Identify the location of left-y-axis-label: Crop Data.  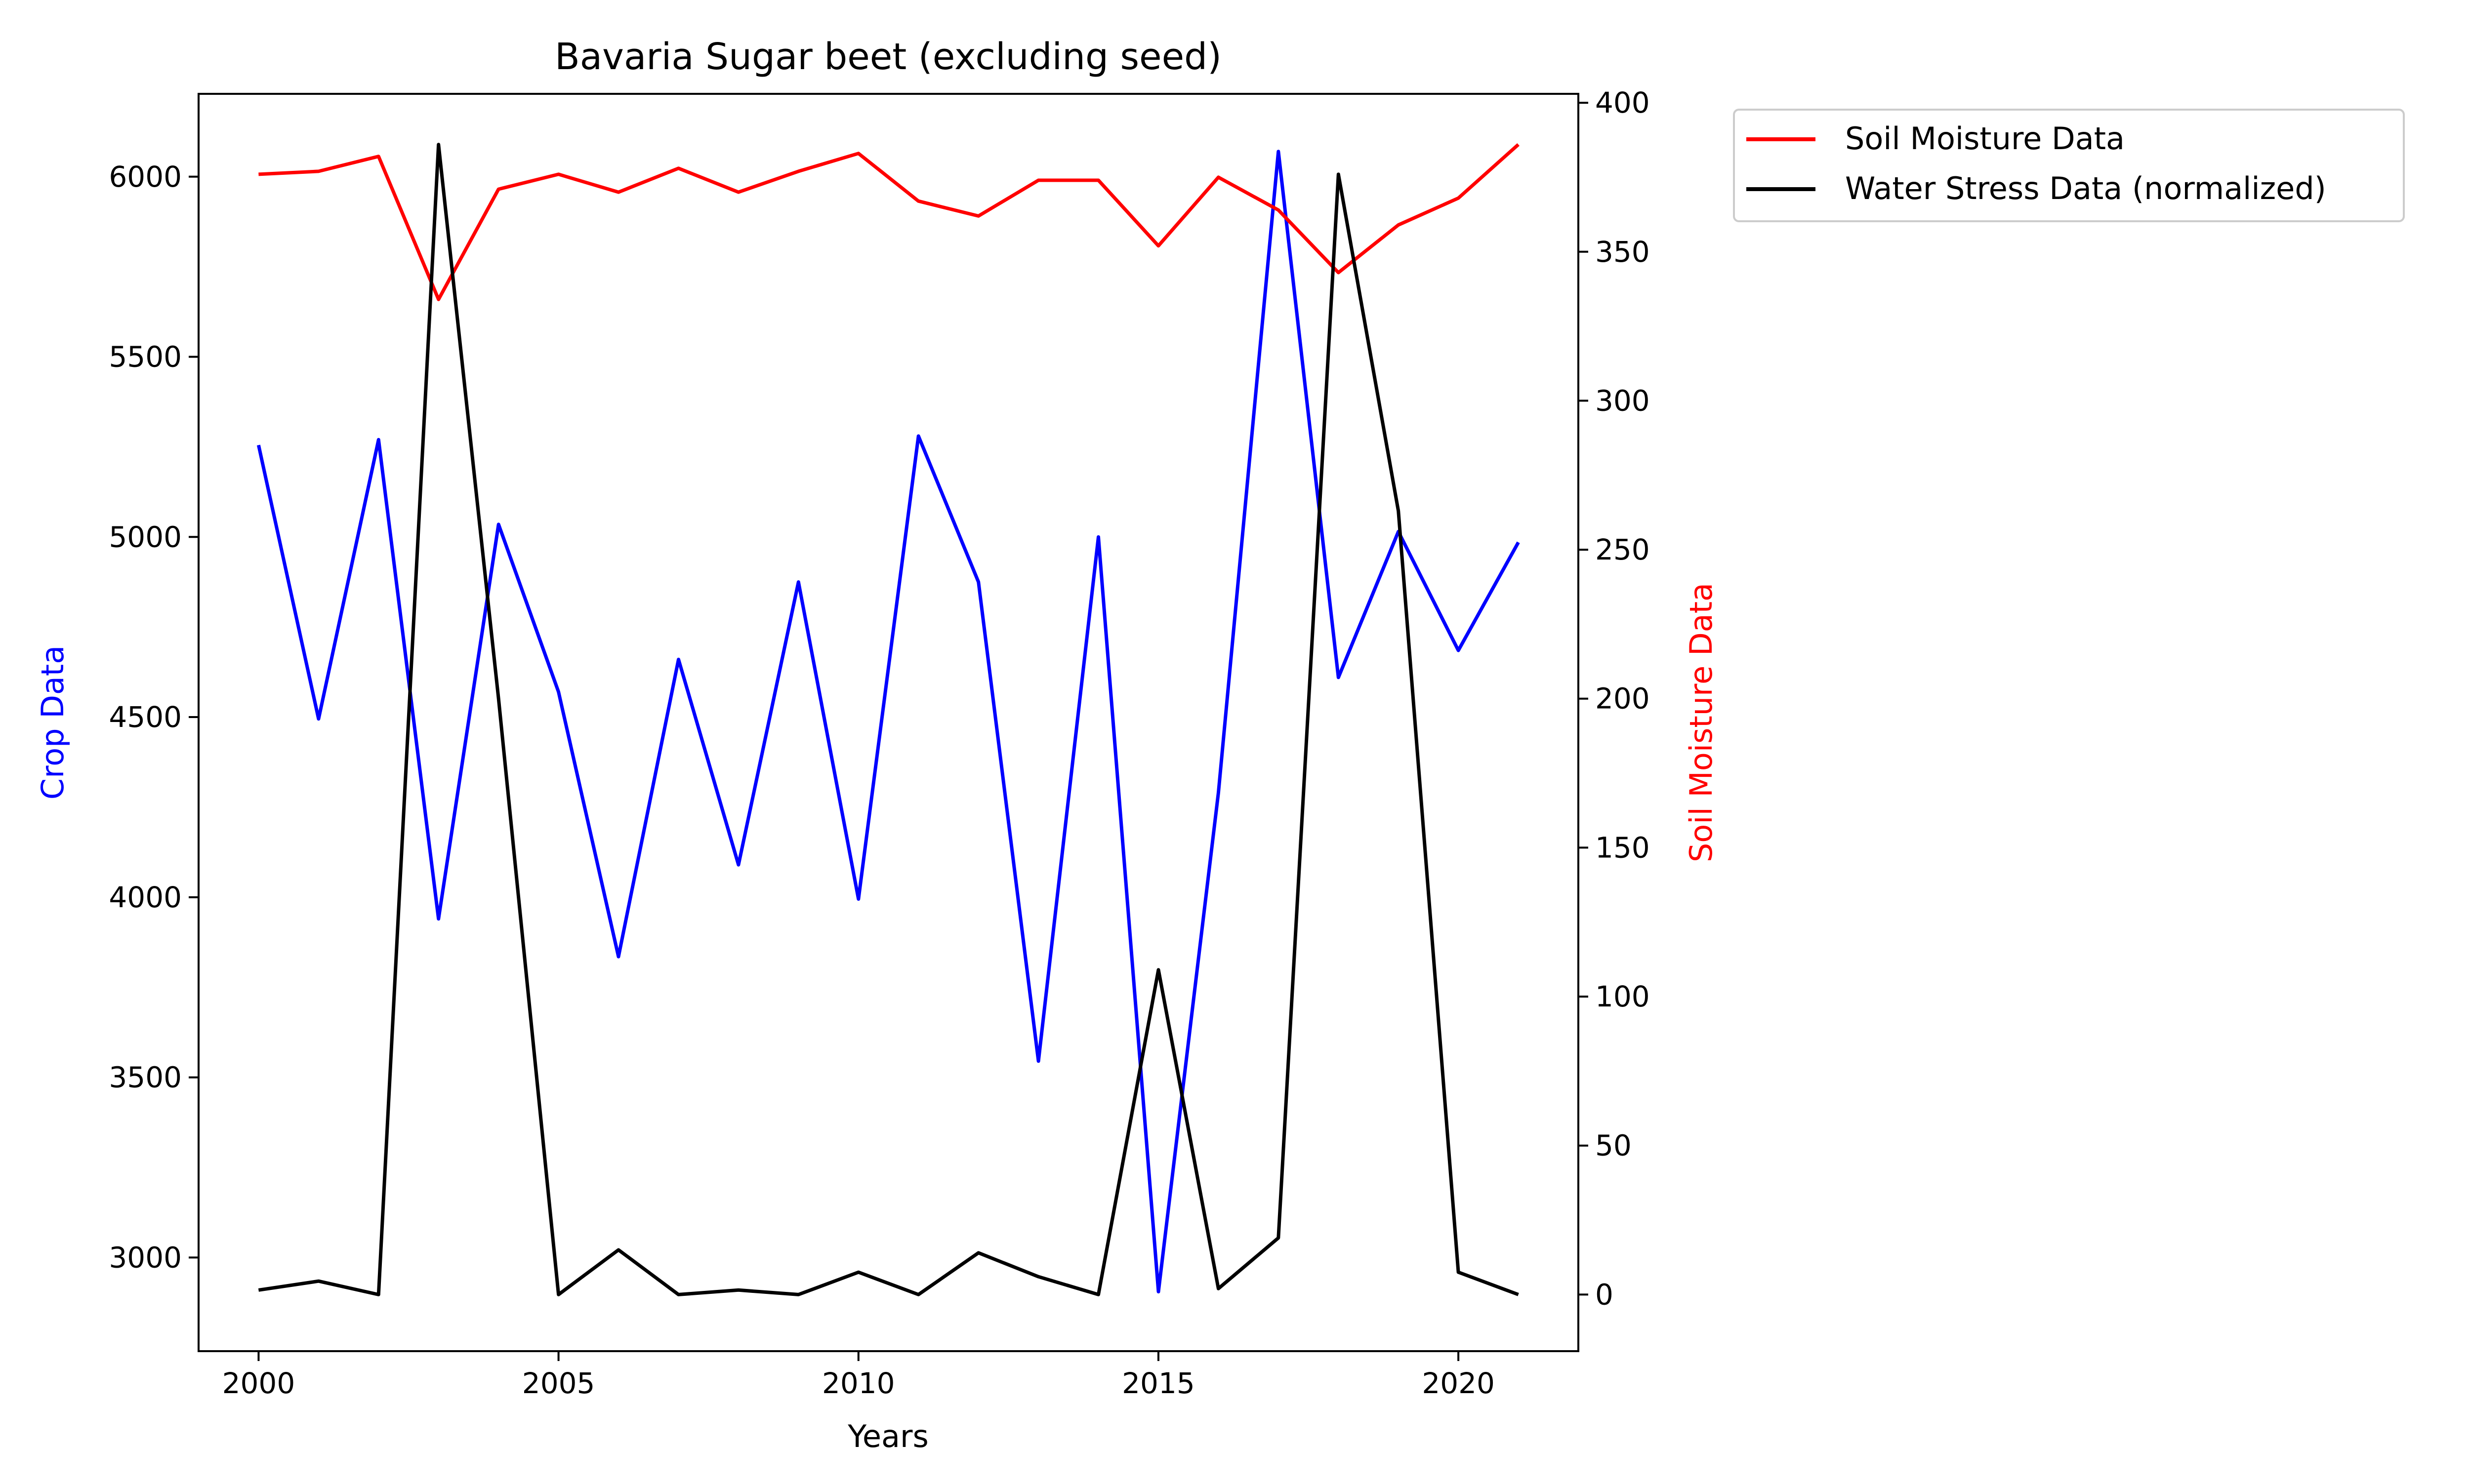
(53, 722).